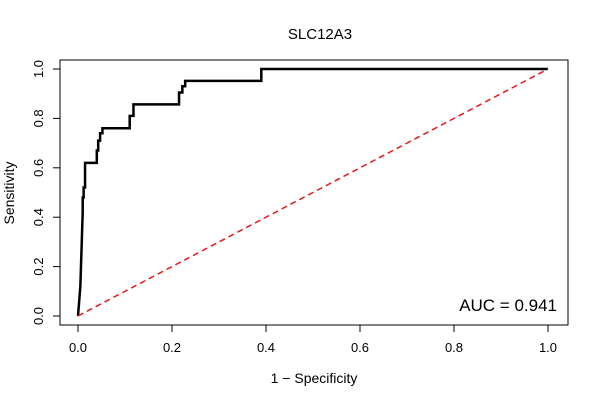 The image size is (600, 400). What do you see at coordinates (454, 347) in the screenshot?
I see `x-tick-label: 0.8` at bounding box center [454, 347].